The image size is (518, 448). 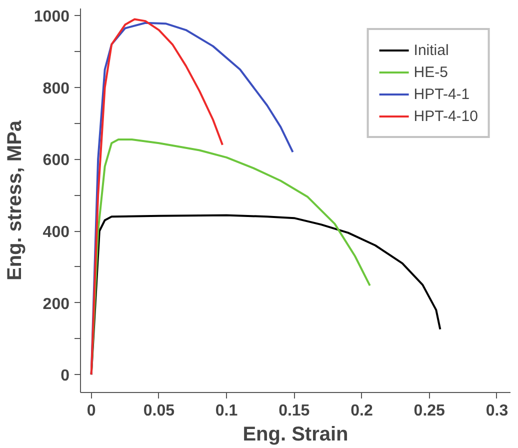 I want to click on x-tick-label: 0.25, so click(x=430, y=411).